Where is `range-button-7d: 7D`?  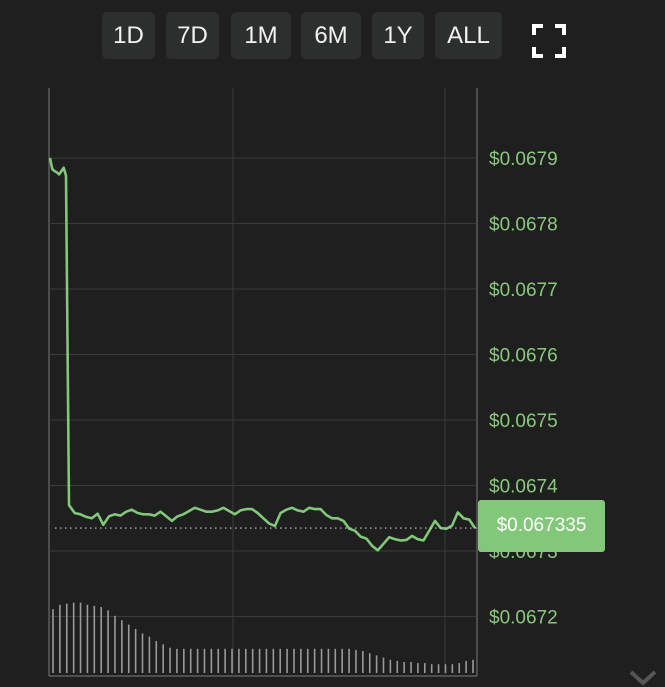
range-button-7d: 7D is located at coordinates (192, 35).